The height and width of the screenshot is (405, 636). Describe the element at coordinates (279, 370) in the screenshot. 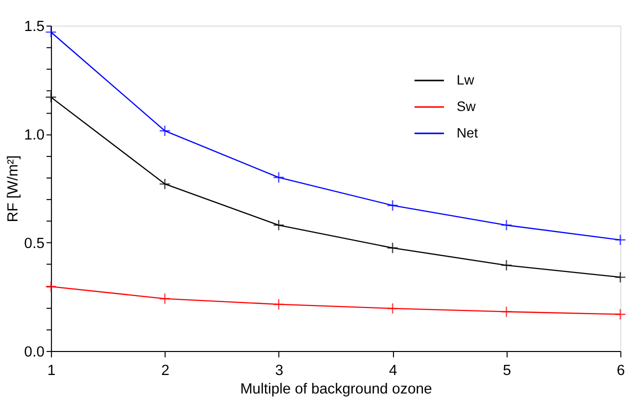

I see `x-tick-label: 3` at that location.